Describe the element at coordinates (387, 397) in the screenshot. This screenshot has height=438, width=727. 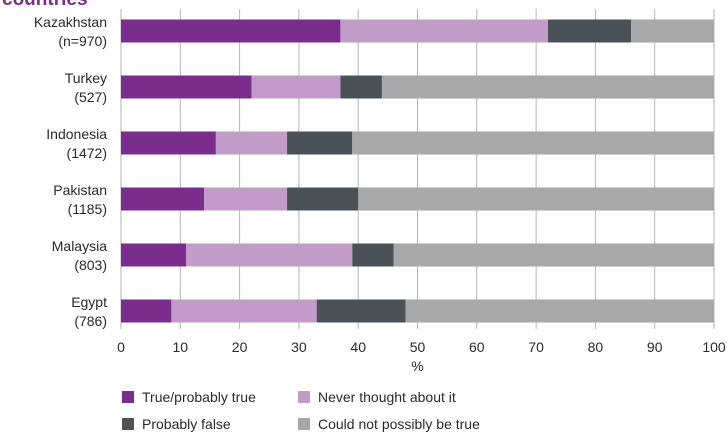
I see `legend-label: Never thought about it` at that location.